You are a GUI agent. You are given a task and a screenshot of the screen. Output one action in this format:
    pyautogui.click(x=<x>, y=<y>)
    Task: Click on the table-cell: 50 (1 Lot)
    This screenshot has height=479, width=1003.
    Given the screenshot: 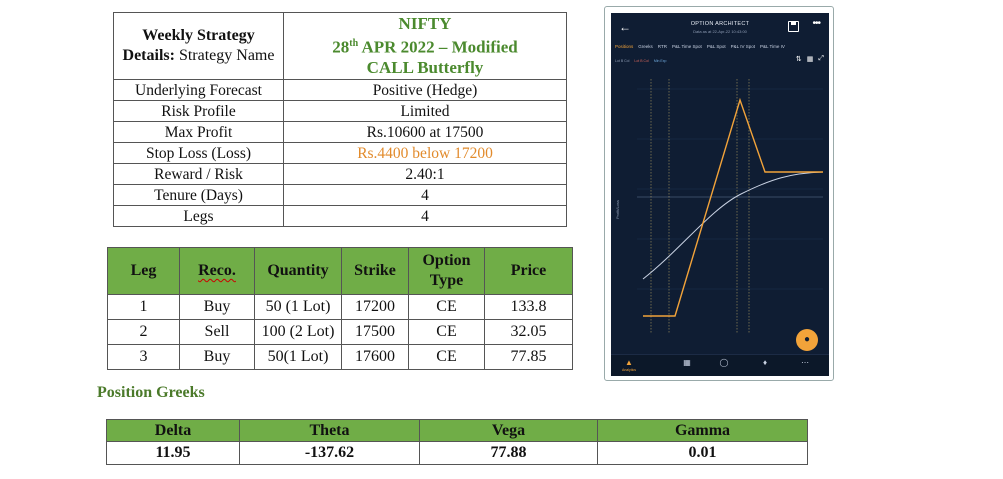 What is the action you would take?
    pyautogui.click(x=298, y=307)
    